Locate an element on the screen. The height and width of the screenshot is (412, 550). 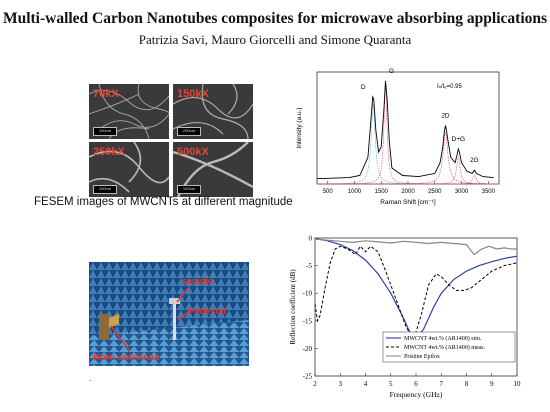
sample-arrow is located at coordinates (183, 294).